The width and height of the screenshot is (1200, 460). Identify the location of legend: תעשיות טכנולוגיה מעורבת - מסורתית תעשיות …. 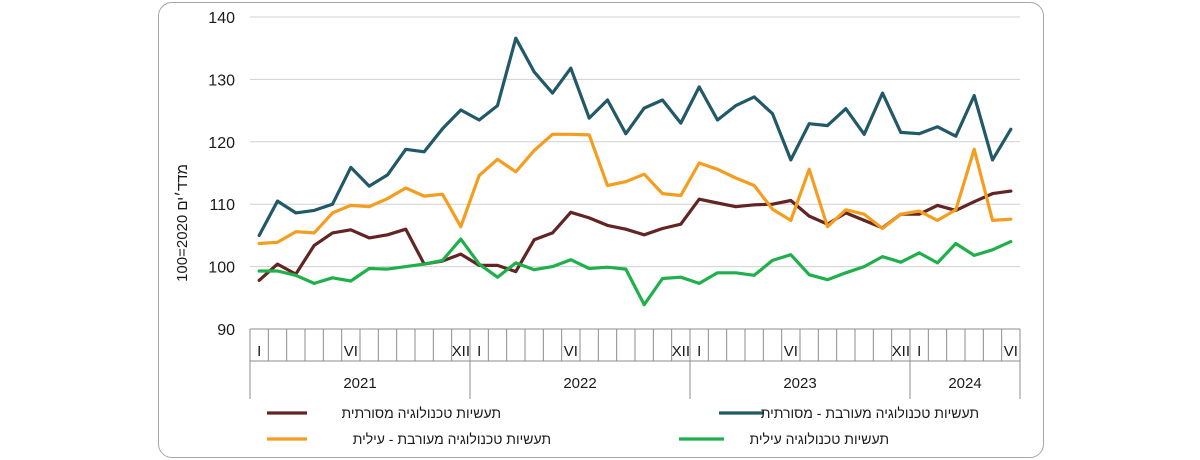
(623, 426).